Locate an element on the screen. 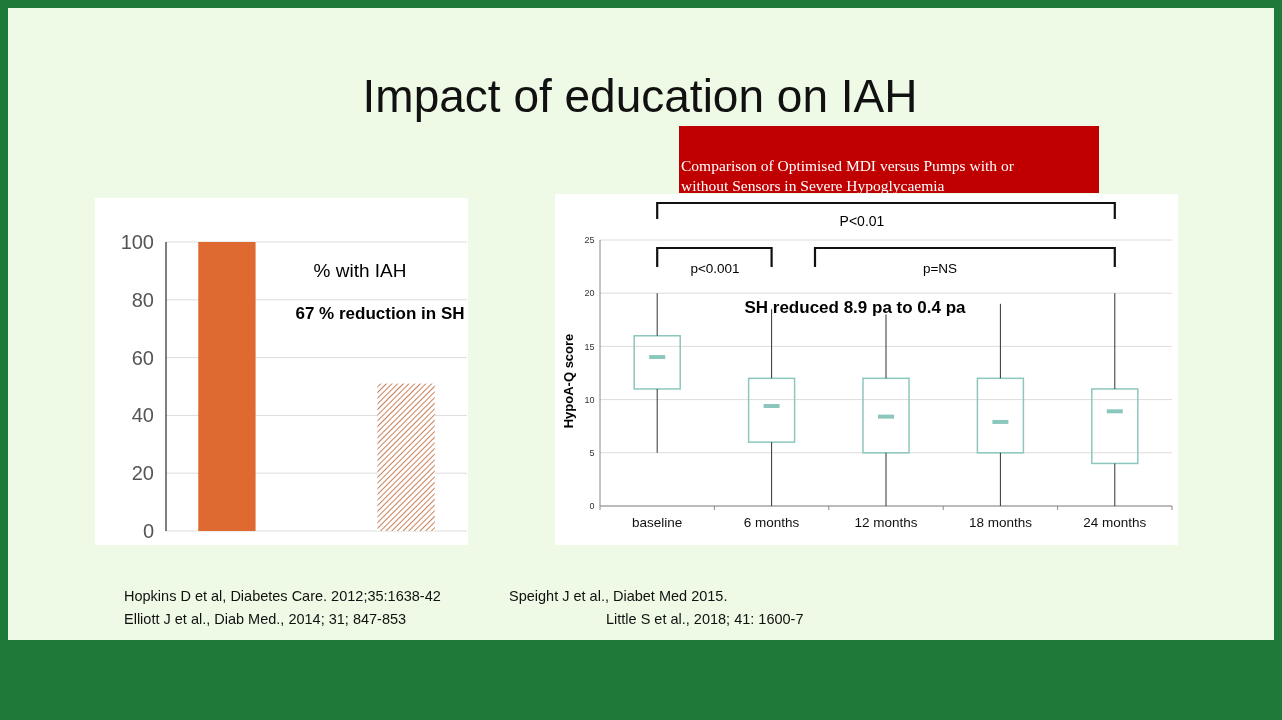  y-tick-label: 80 is located at coordinates (142, 299).